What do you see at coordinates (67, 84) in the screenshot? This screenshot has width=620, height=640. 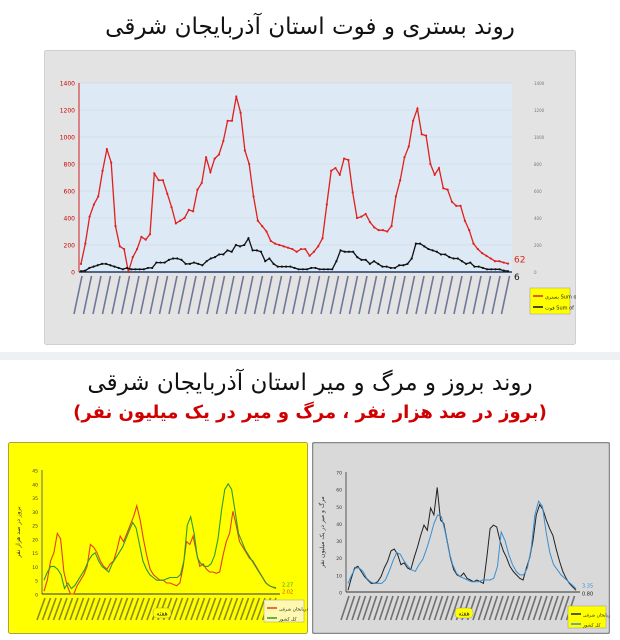 I see `y-tick-label: 1400` at bounding box center [67, 84].